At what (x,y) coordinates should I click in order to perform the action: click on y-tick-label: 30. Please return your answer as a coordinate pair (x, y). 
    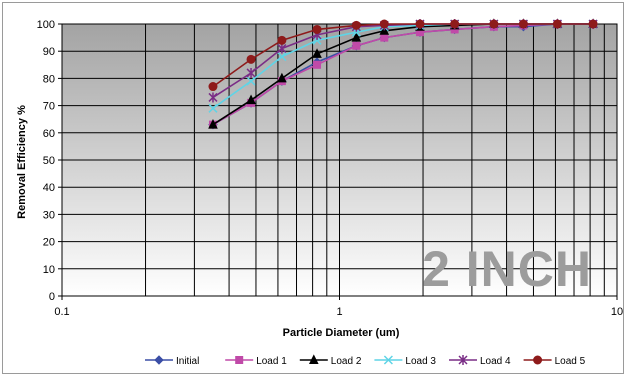
    Looking at the image, I should click on (49, 215).